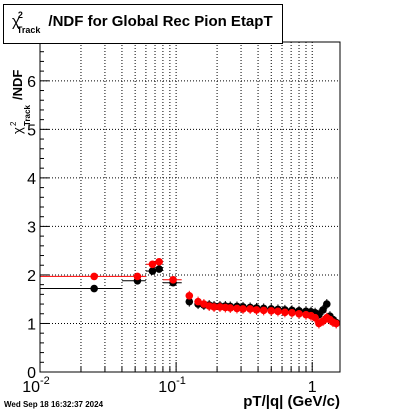 This screenshot has height=414, width=400. I want to click on title-text: /NDF for Global Rec Pion EtapT, so click(160, 21).